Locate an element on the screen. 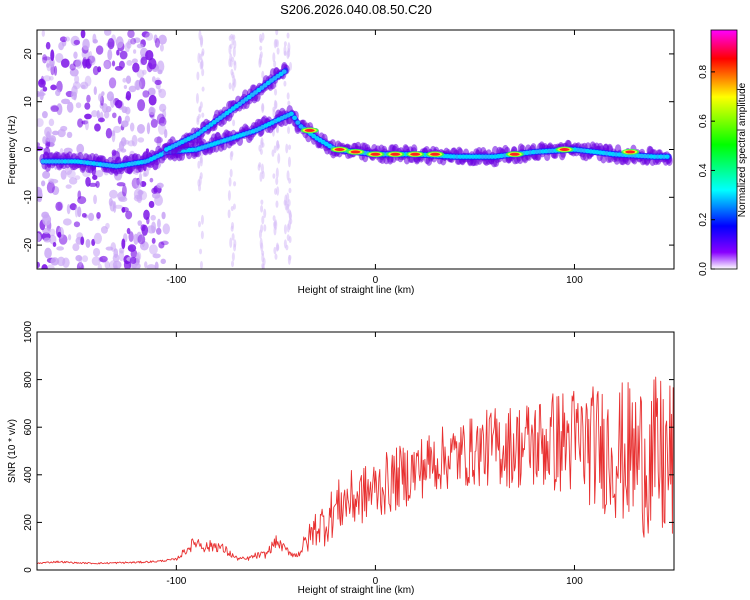  colorbar-tick-label: 0.6 is located at coordinates (703, 121).